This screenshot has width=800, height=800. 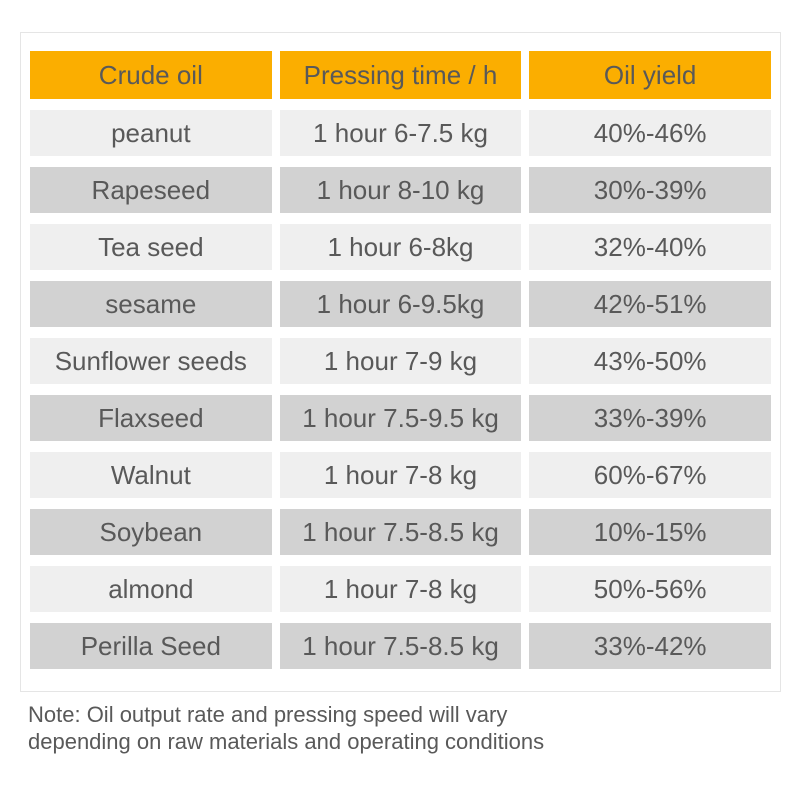 What do you see at coordinates (650, 646) in the screenshot?
I see `table-cell-r10-c3: 33%-42%` at bounding box center [650, 646].